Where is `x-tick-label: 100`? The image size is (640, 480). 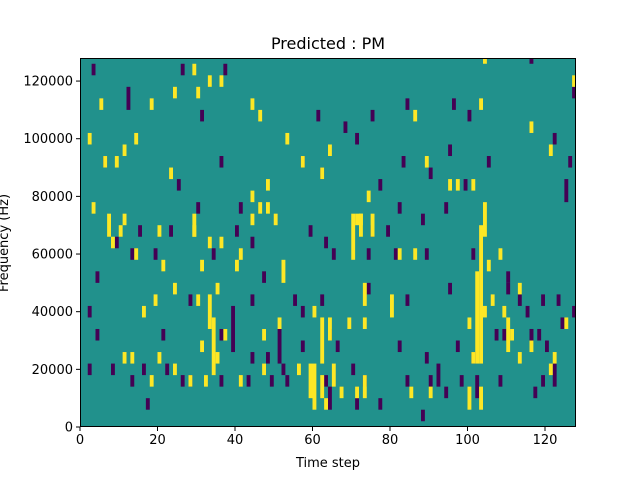
x-tick-label: 100 is located at coordinates (467, 440).